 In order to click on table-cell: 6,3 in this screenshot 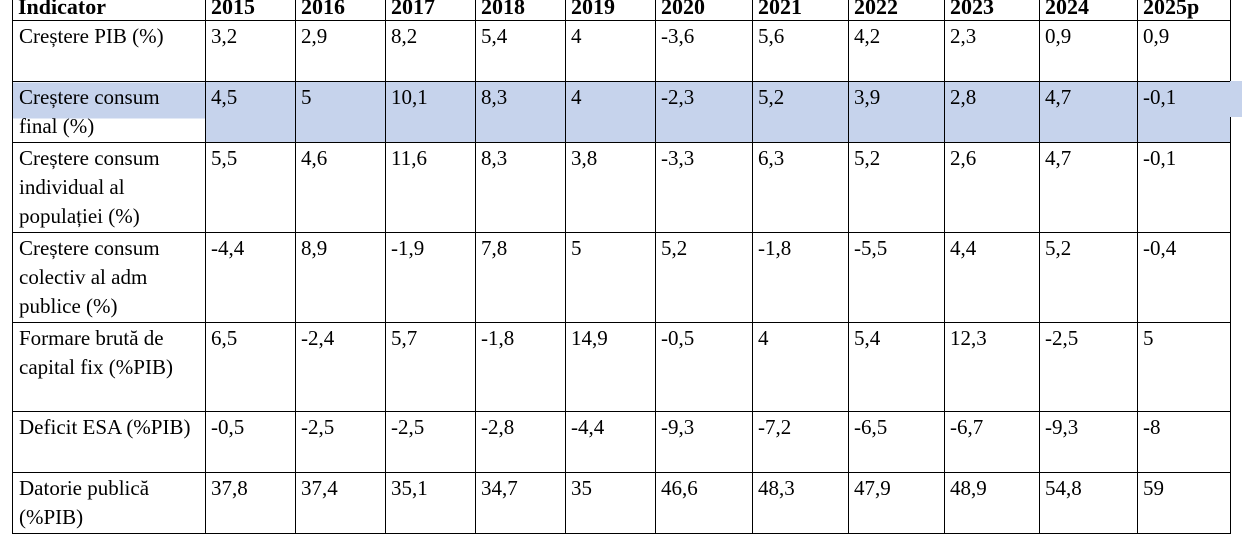, I will do `click(800, 187)`.